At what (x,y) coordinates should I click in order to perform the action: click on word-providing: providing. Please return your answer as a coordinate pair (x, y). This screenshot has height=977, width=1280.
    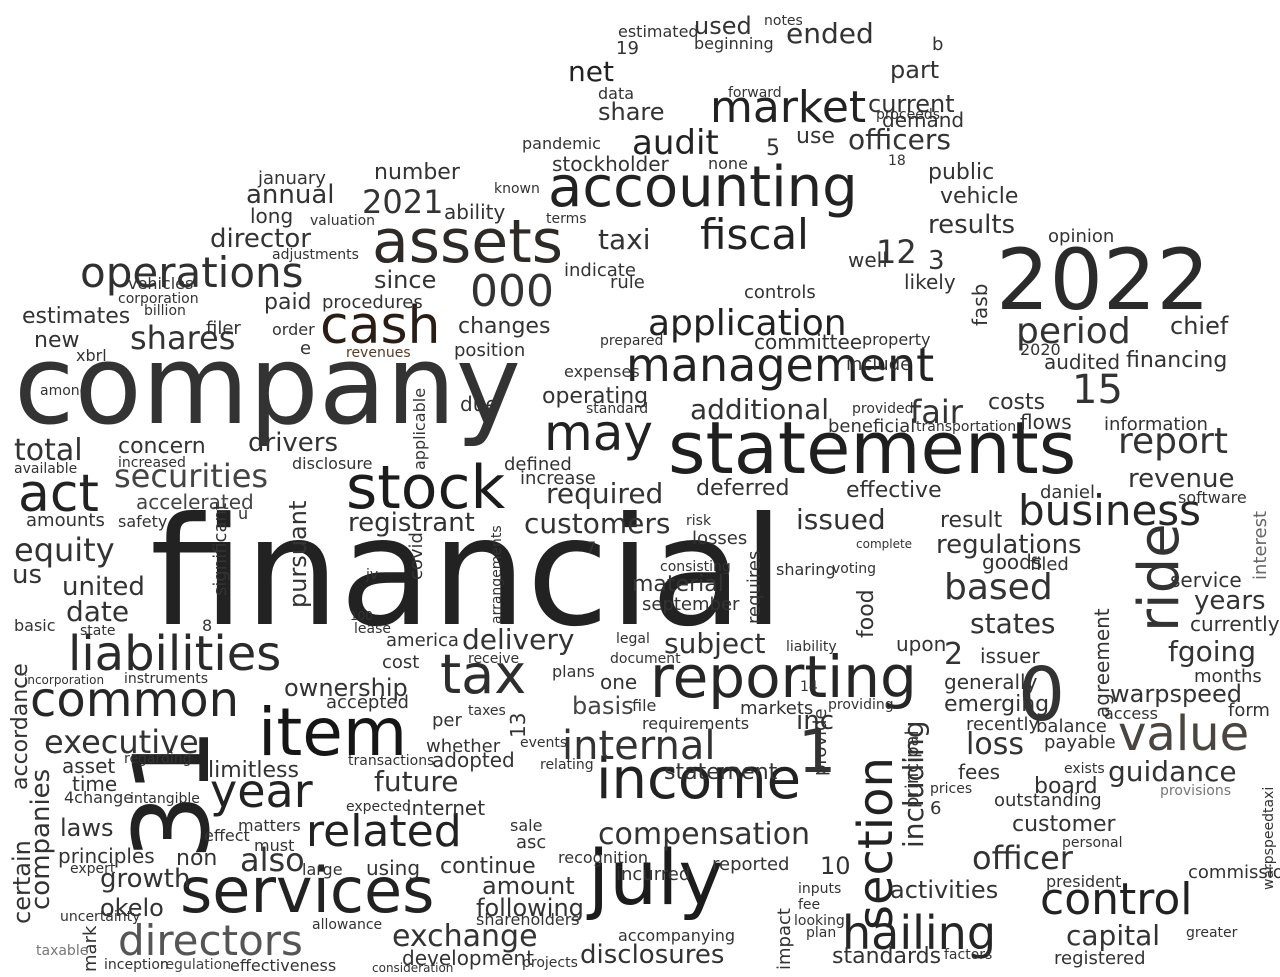
    Looking at the image, I should click on (861, 705).